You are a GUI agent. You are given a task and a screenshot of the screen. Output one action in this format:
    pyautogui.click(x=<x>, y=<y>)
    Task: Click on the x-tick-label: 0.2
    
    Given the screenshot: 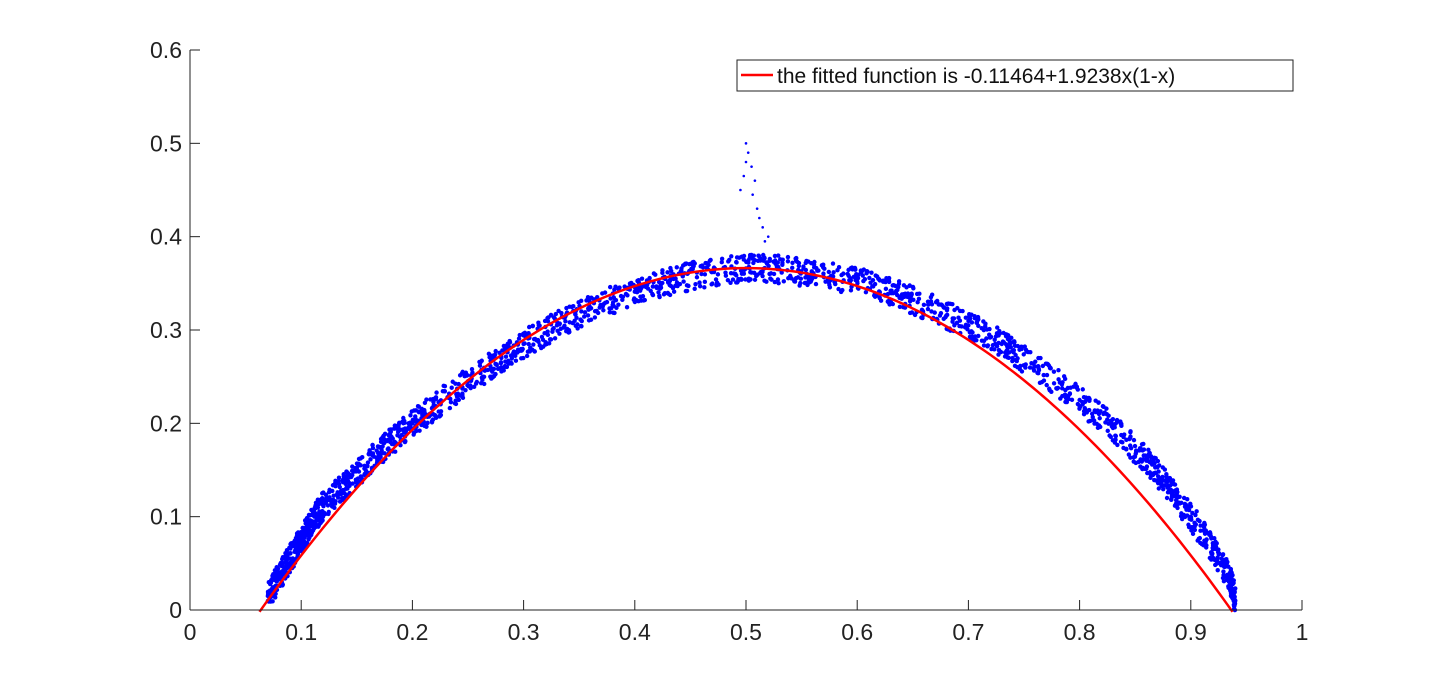 What is the action you would take?
    pyautogui.click(x=412, y=632)
    